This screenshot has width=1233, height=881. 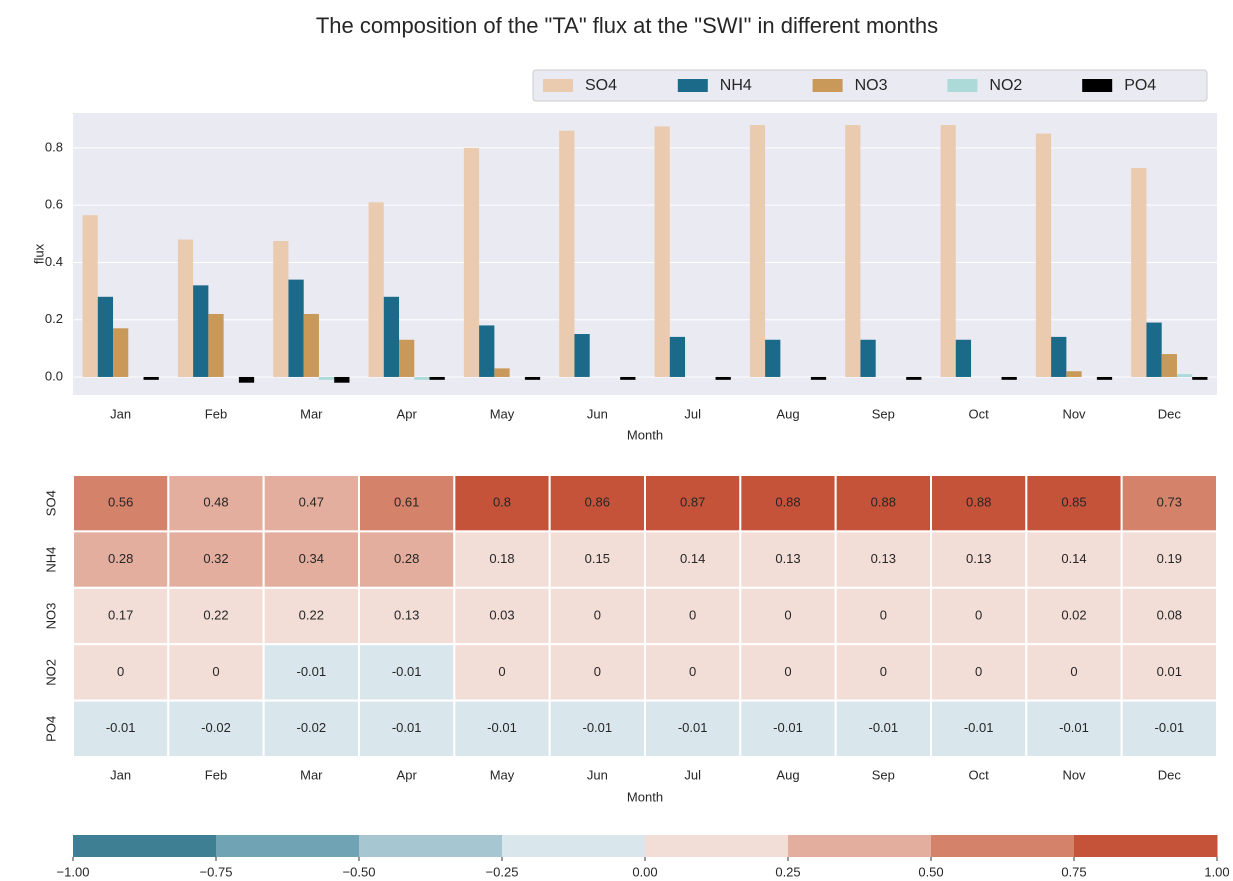 I want to click on colorbar-segment, so click(x=431, y=846).